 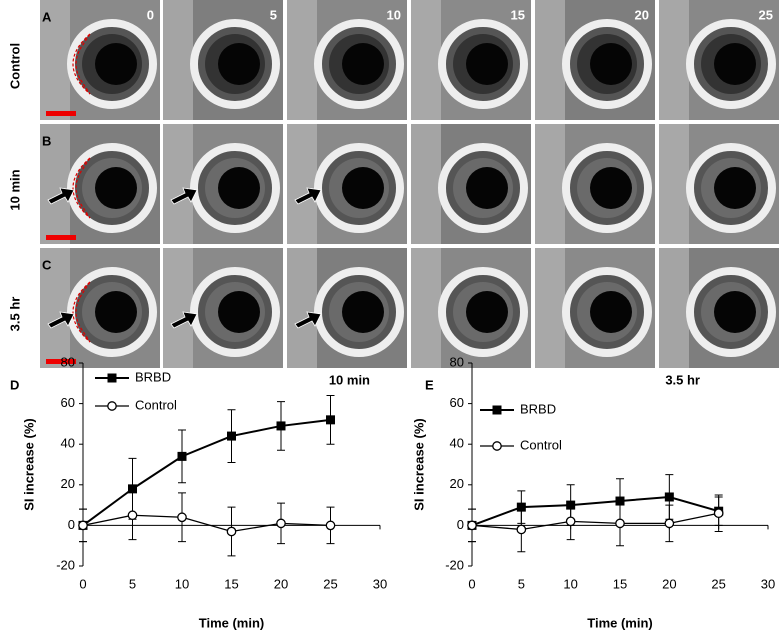 What do you see at coordinates (669, 583) in the screenshot?
I see `x-tick-label: 20` at bounding box center [669, 583].